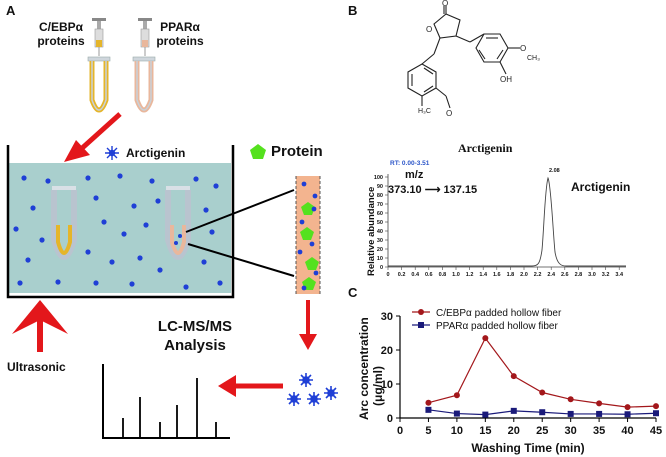 This screenshot has height=457, width=666. Describe the element at coordinates (99, 84) in the screenshot. I see `cebp-fiber-tube-icon` at that location.